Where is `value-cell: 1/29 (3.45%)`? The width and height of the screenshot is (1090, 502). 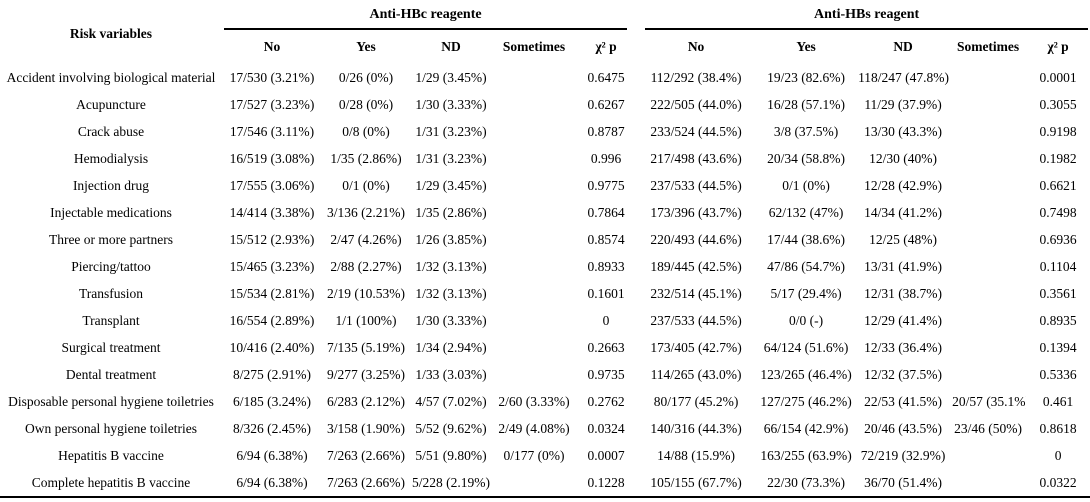
value-cell: 1/29 (3.45%) is located at coordinates (451, 185).